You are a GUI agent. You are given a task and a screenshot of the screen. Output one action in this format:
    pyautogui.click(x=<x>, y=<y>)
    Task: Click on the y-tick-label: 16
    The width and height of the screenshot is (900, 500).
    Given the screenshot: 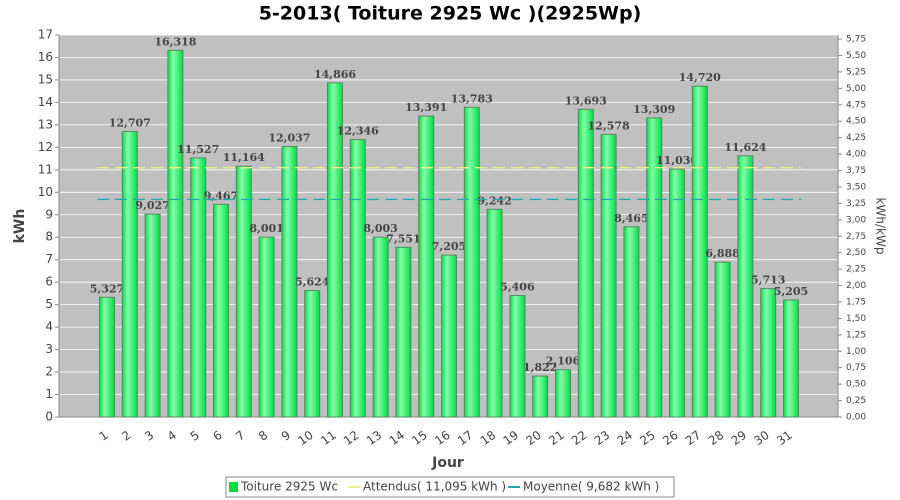 What is the action you would take?
    pyautogui.click(x=45, y=57)
    